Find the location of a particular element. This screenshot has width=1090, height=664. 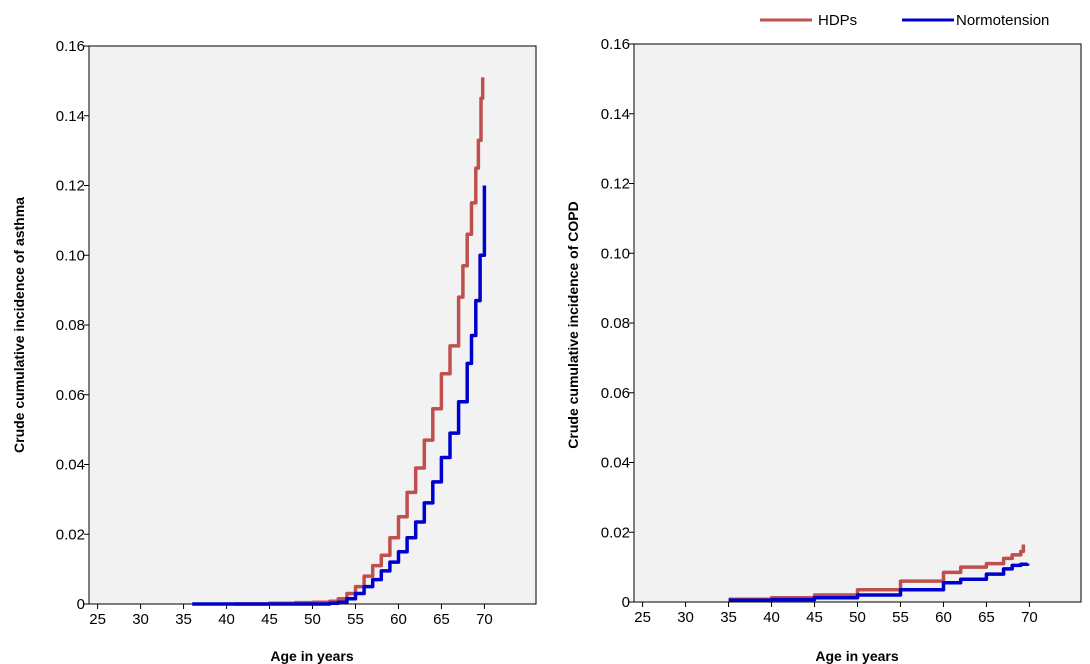

y-axis-asthma: 0 0.02 0.04 0.06 0.08 0.10 0.12 0.14 0.16 is located at coordinates (72, 325).